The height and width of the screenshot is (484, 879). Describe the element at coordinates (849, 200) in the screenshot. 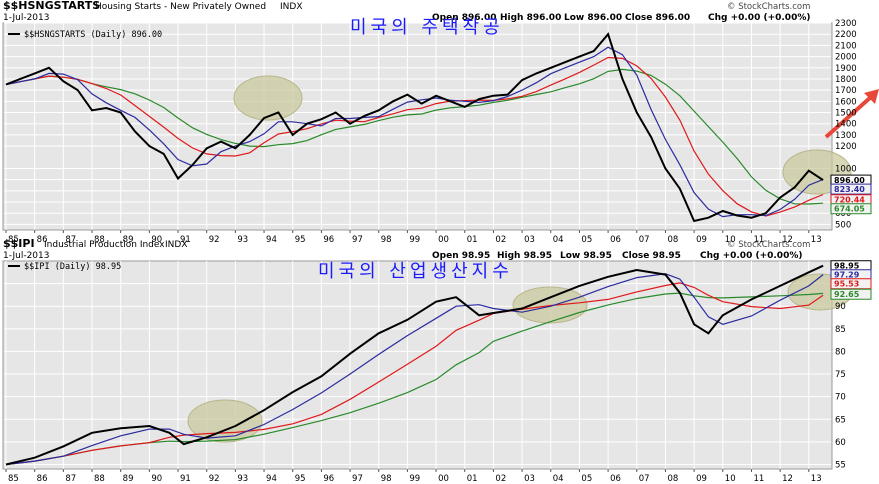

I see `value-tag-label: 720.44` at that location.